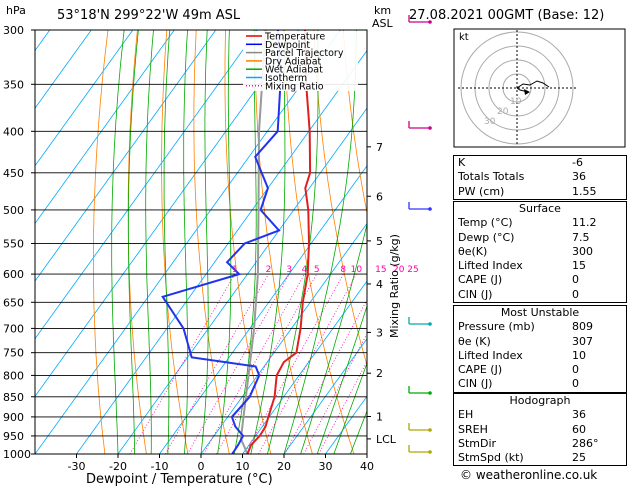  What do you see at coordinates (386, 439) in the screenshot?
I see `km-tick-label: LCL` at bounding box center [386, 439].